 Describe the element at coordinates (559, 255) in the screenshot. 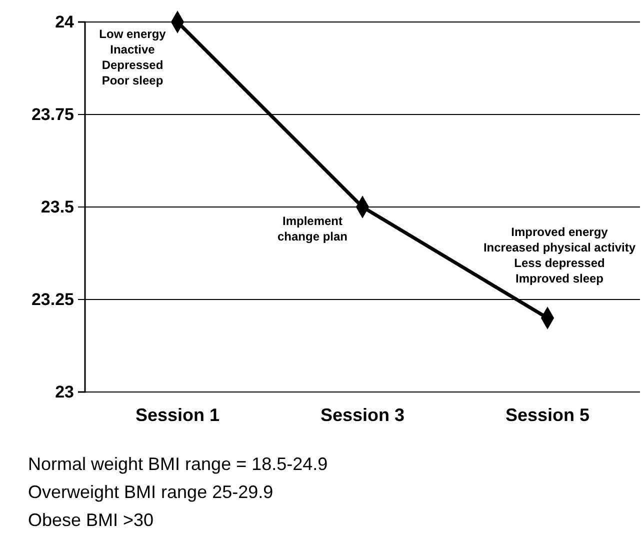

I see `annotation: Improved energy Increased physical activity Less depressed Improved sleep` at that location.